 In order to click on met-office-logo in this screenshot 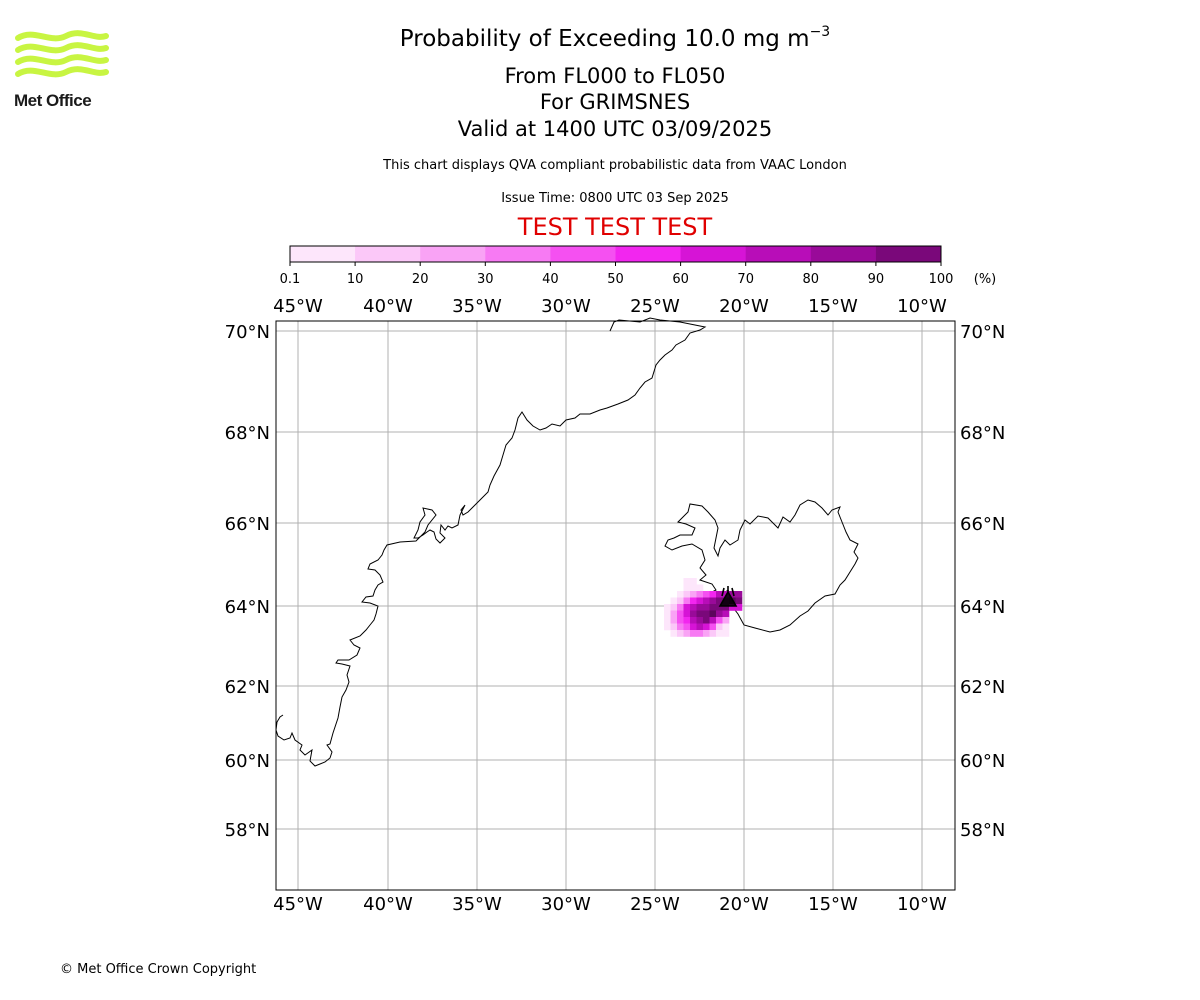, I will do `click(62, 54)`.